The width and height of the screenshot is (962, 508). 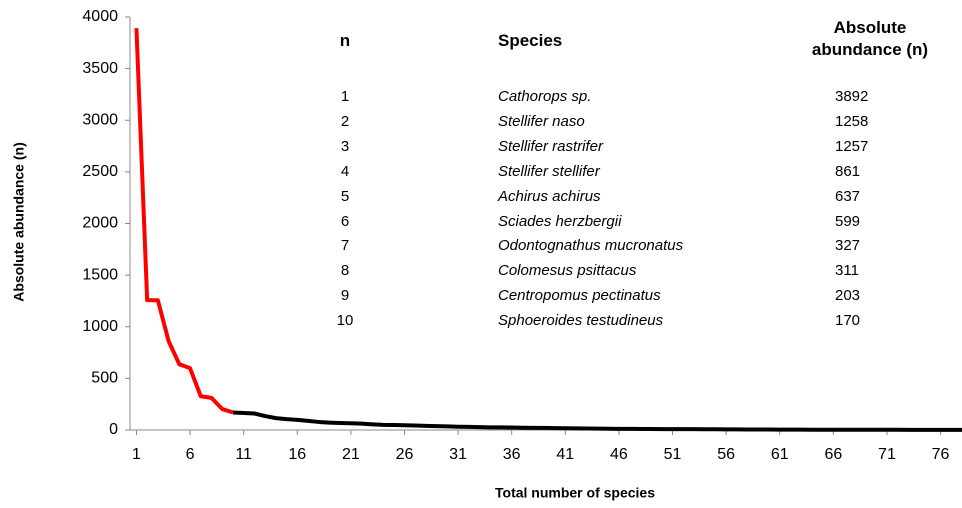 What do you see at coordinates (581, 321) in the screenshot?
I see `table-species: Sphoeroides testudineus` at bounding box center [581, 321].